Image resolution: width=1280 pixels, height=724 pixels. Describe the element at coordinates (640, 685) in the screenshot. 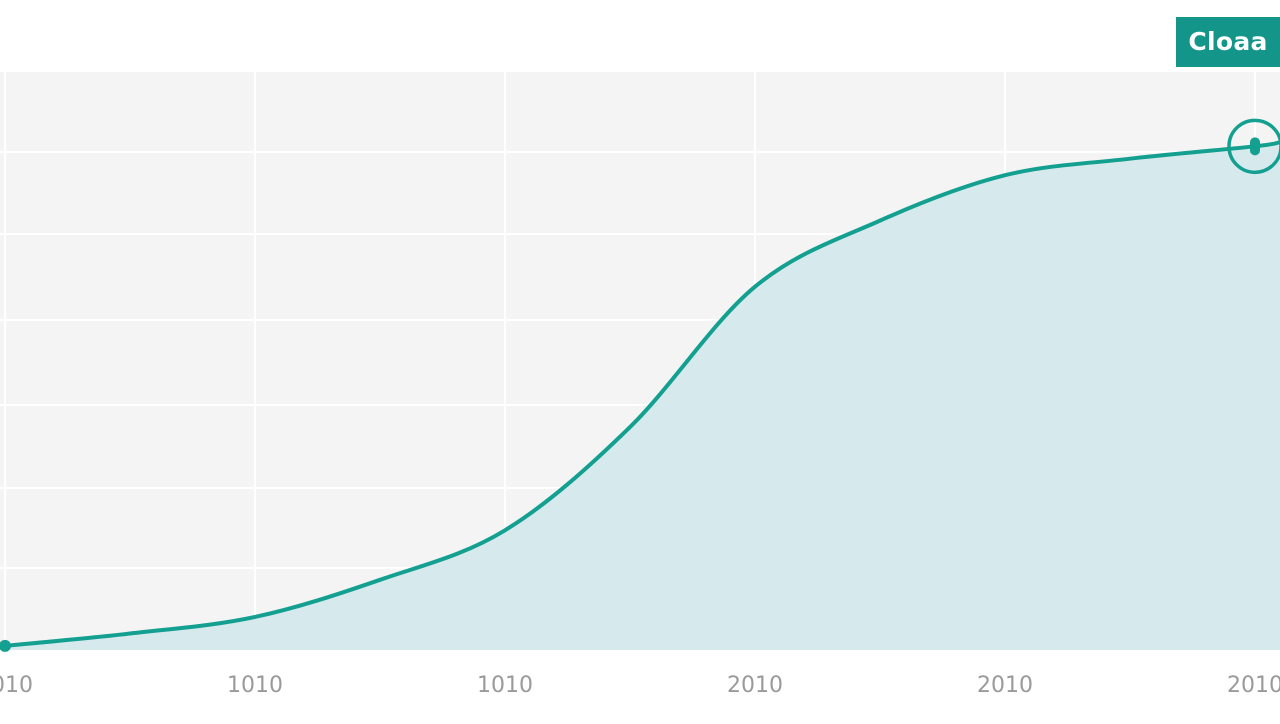

I see `x-axis-ticks: 2010 1010 1010 2010 2010 2010` at that location.